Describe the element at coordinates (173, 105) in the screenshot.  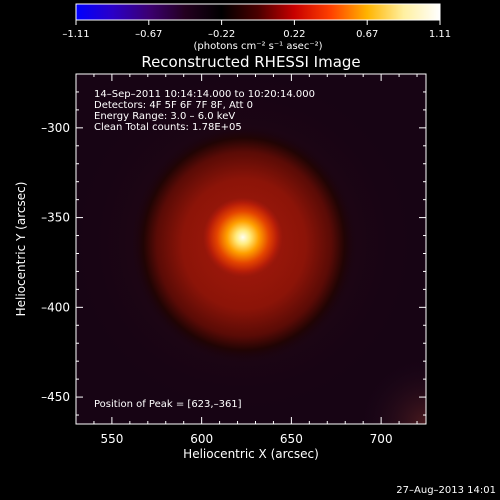
I see `info-line: Detectors: 4F 5F 6F 7F 8F, Att 0` at that location.